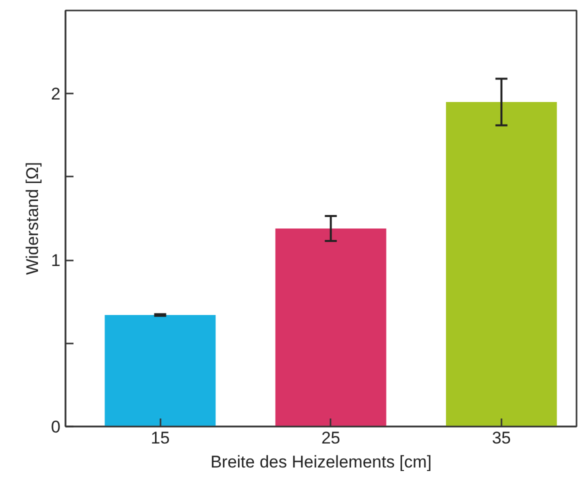  I want to click on y-tick-label: 2, so click(56, 94).